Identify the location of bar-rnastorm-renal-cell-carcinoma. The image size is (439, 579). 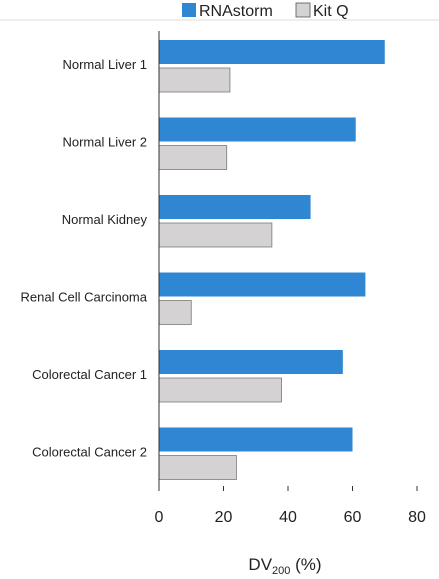
(262, 284).